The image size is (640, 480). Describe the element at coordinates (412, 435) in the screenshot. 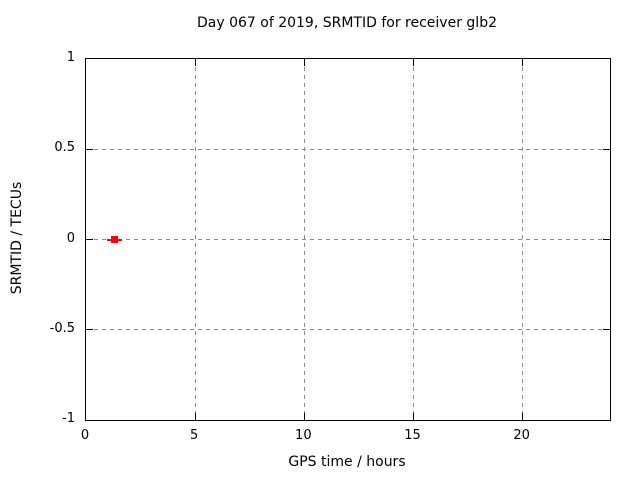

I see `x-tick-label: 15` at that location.